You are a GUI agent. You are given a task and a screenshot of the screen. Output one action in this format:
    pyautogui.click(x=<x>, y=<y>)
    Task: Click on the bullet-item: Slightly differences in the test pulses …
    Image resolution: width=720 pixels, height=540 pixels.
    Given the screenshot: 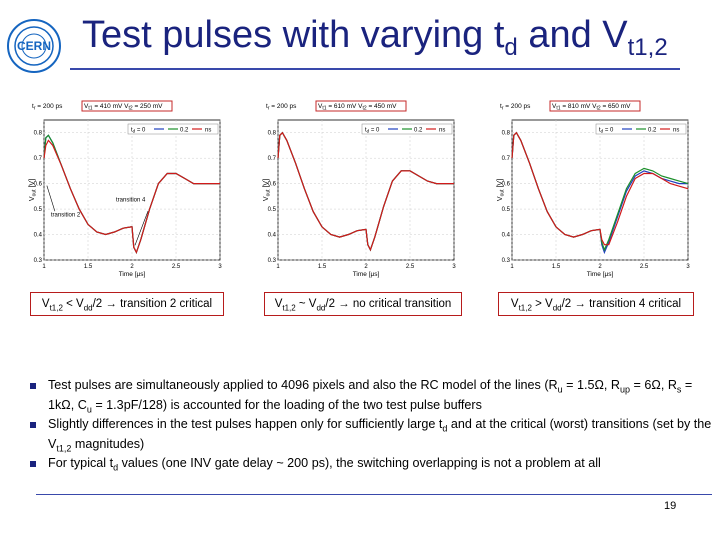 What is the action you would take?
    pyautogui.click(x=375, y=436)
    